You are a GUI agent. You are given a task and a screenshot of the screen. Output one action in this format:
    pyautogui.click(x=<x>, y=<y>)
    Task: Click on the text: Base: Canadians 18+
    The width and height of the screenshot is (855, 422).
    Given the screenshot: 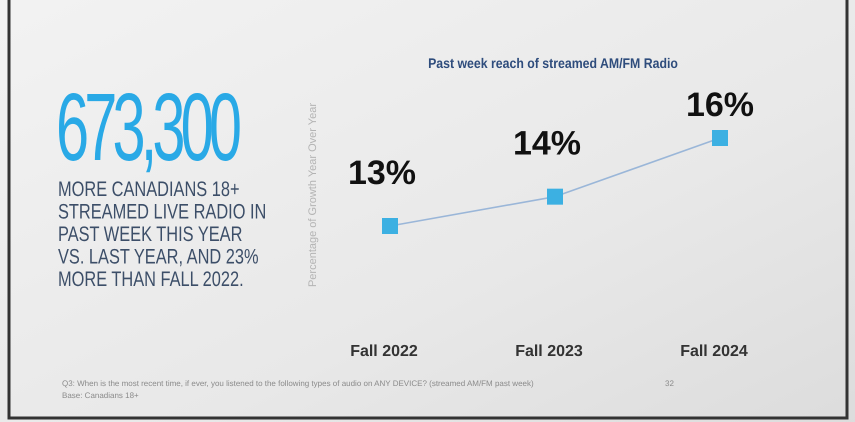 What is the action you would take?
    pyautogui.click(x=101, y=395)
    